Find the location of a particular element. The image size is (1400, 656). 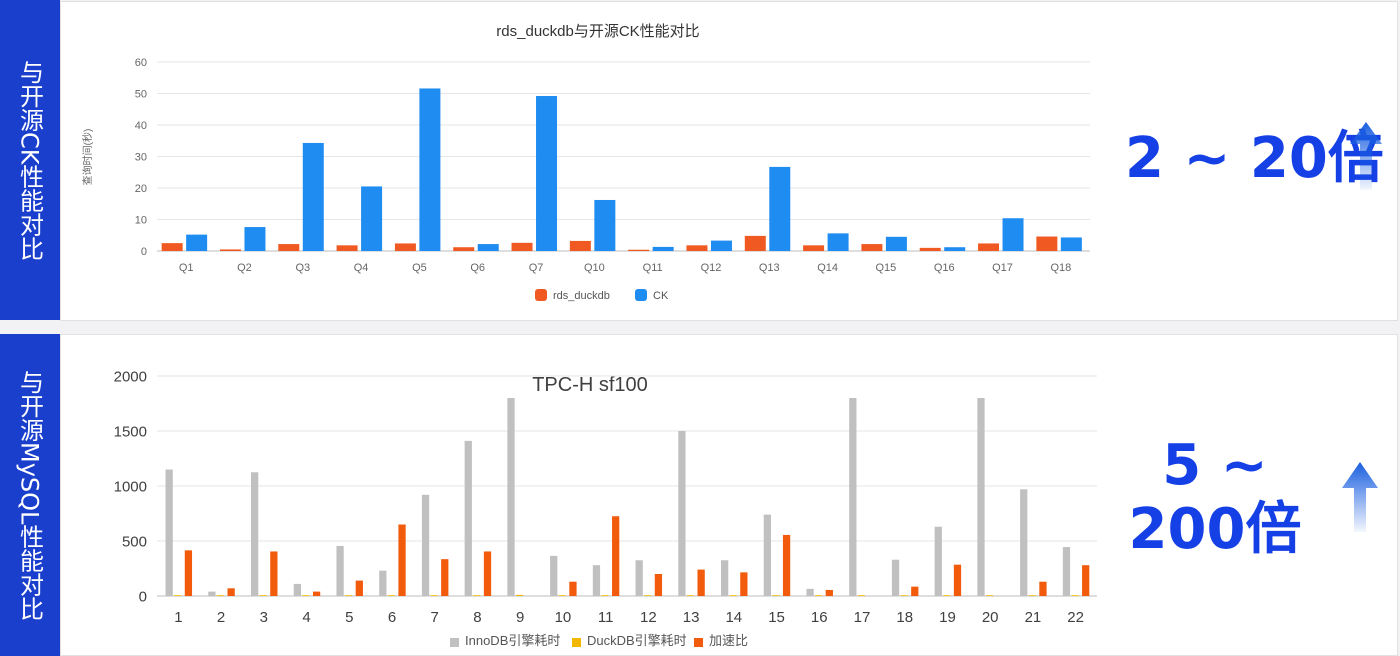

sidebar-label-mysql: 与开源MySQL性能对比 is located at coordinates (30, 495).